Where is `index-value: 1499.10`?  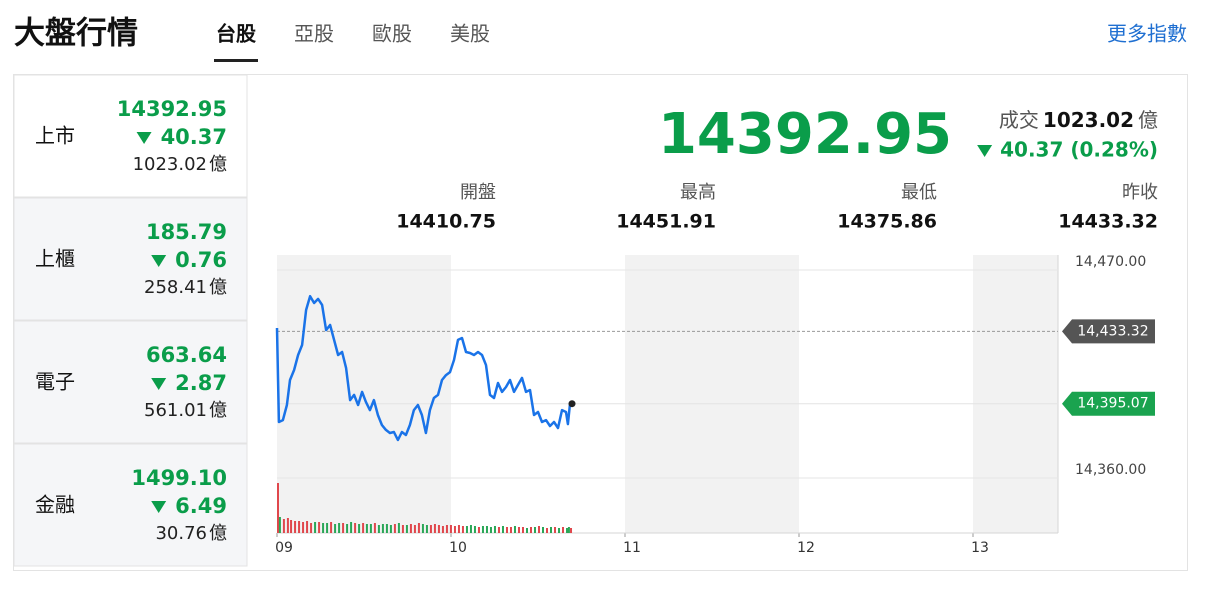 index-value: 1499.10 is located at coordinates (179, 478).